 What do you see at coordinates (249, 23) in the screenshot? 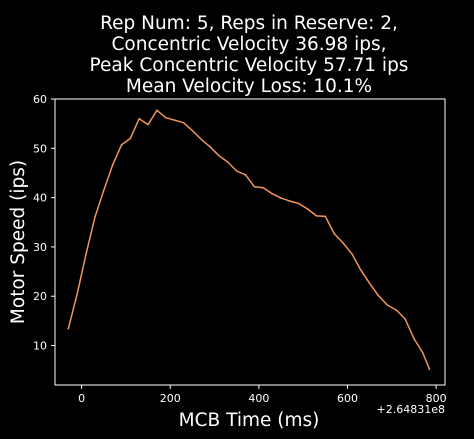
I see `chart-title-line-1: Rep Num: 5, Reps in Reserve: 2,` at bounding box center [249, 23].